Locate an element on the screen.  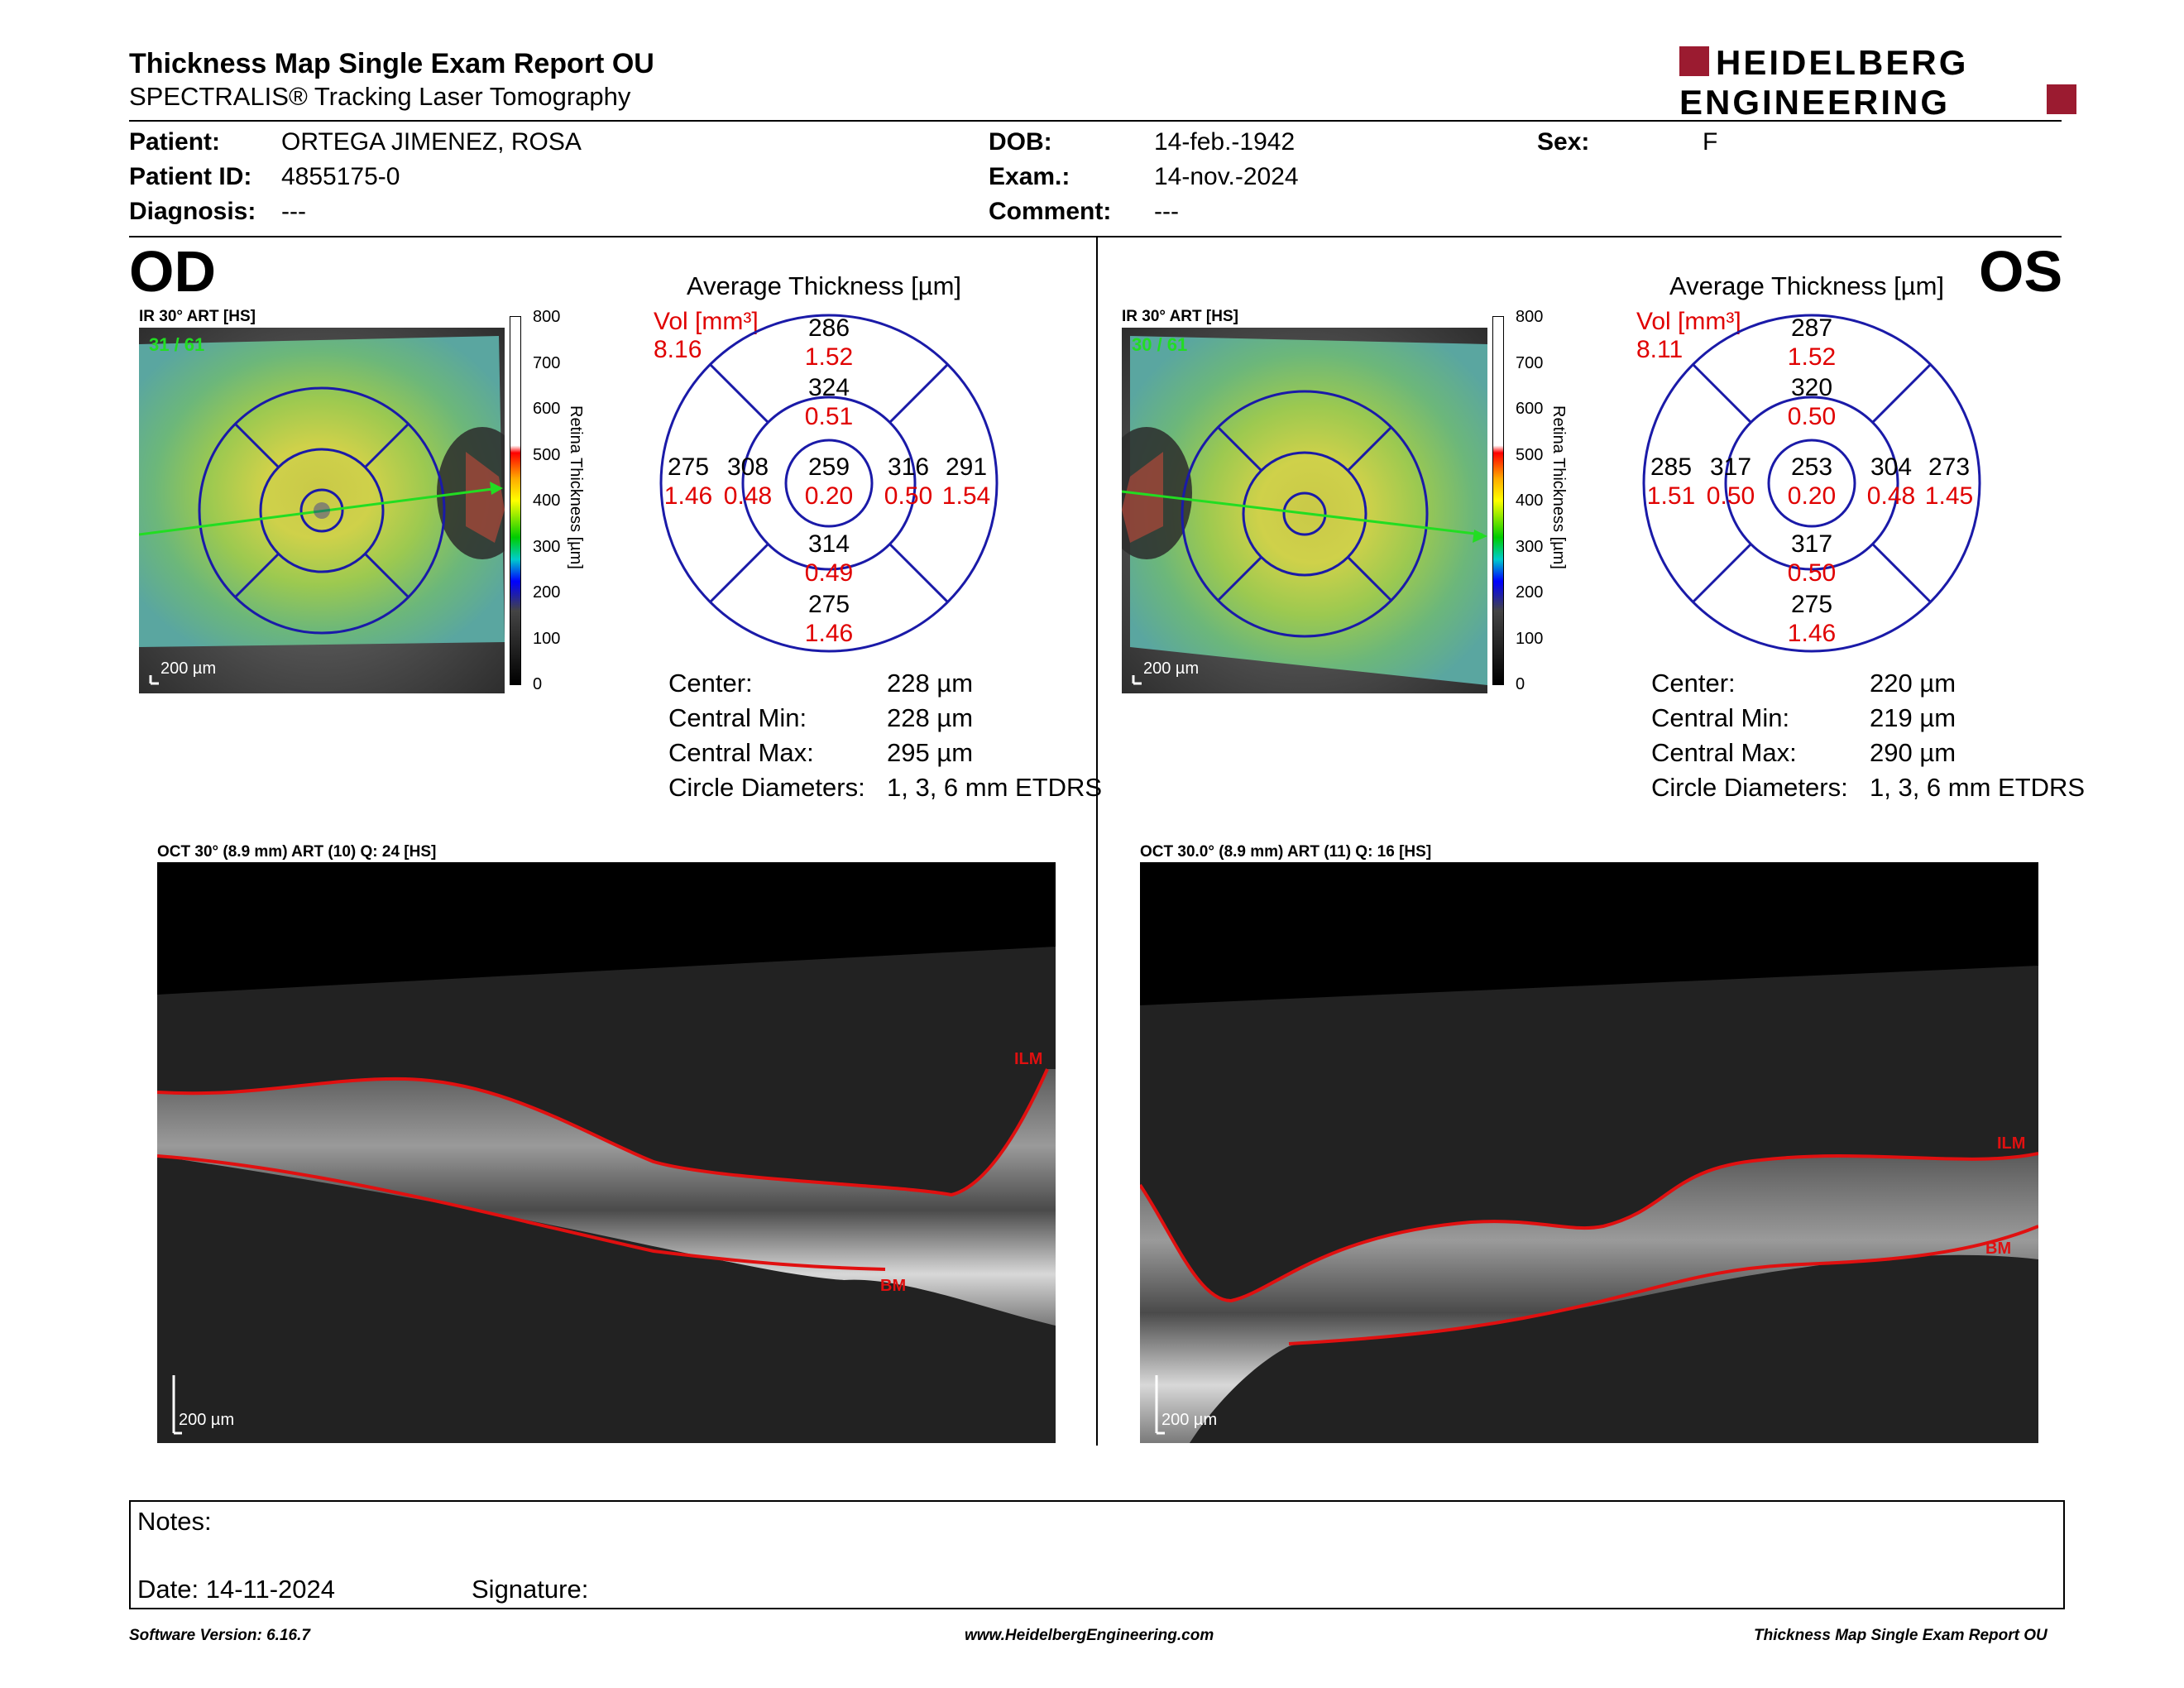
od-oct-bscan: ILM BM 200 µm is located at coordinates (606, 1152).